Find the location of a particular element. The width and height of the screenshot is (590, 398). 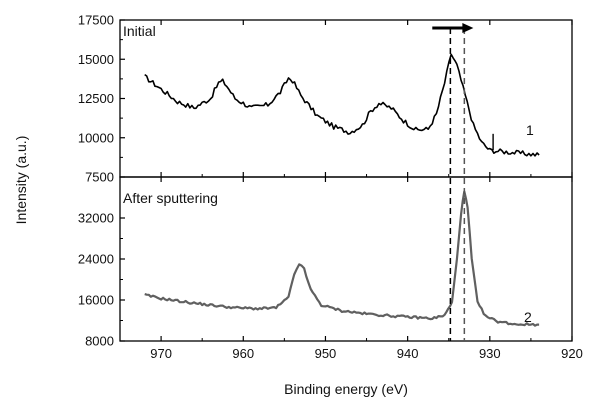

bottom-y-tick-label: 32000 is located at coordinates (96, 218).